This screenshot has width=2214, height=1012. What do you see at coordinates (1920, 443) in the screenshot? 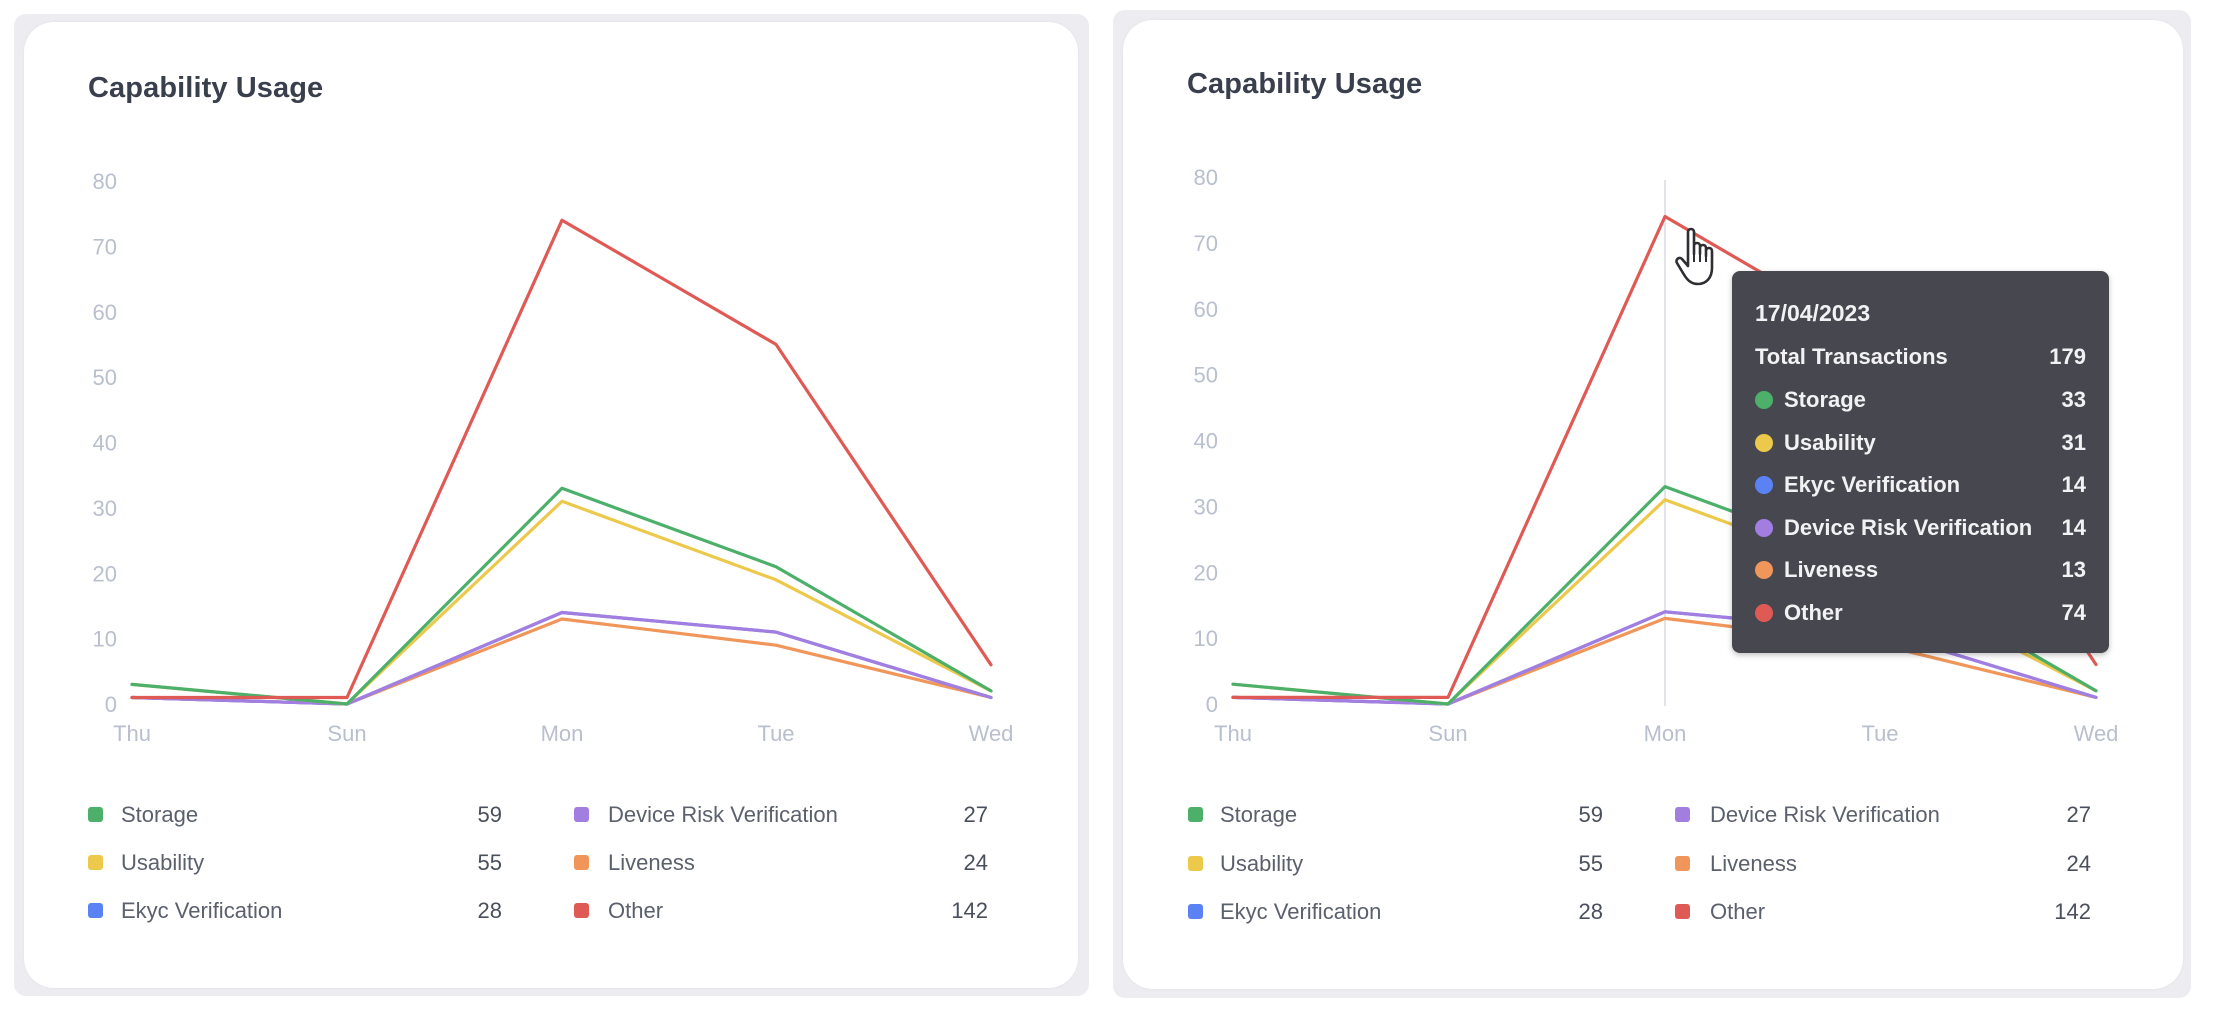
I see `tooltip-row: Usability 31` at bounding box center [1920, 443].